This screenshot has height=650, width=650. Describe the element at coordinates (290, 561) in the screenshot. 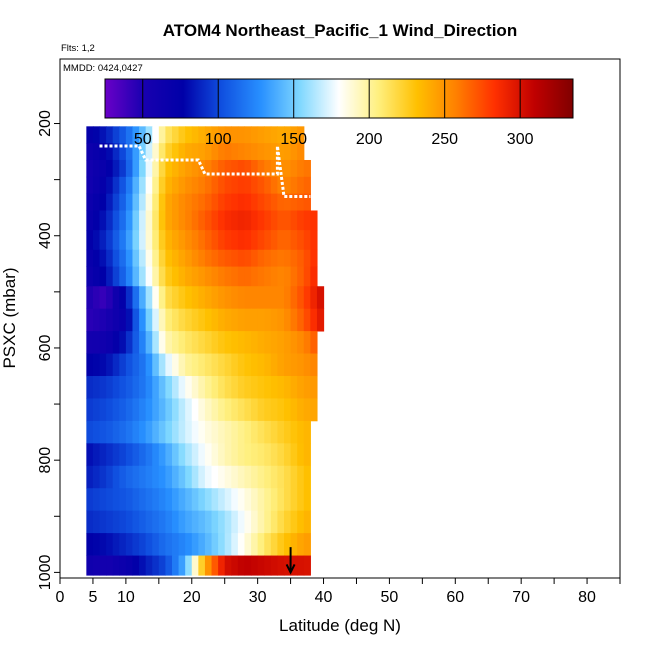

I see `marker-layer` at that location.